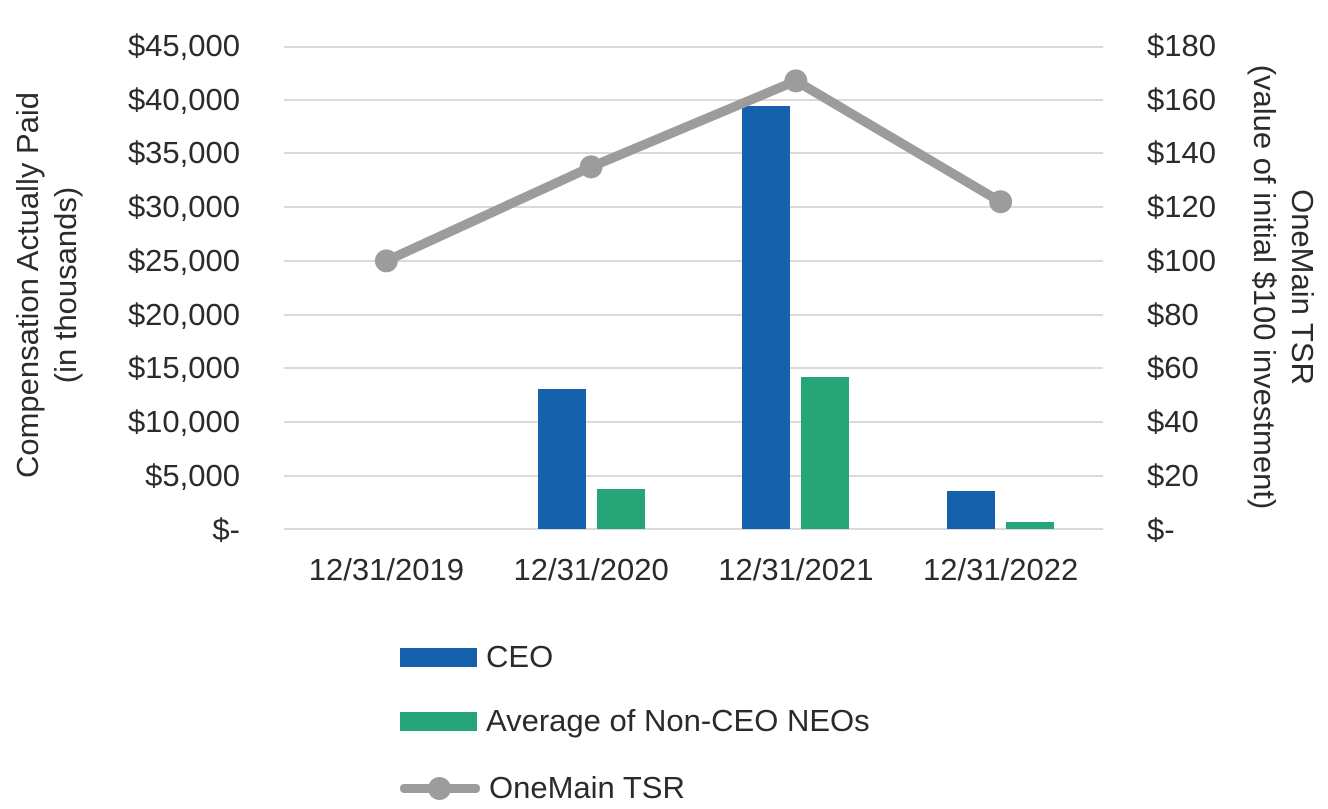  Describe the element at coordinates (27, 285) in the screenshot. I see `left-axis-title-line1: Compensation Actually Paid` at that location.